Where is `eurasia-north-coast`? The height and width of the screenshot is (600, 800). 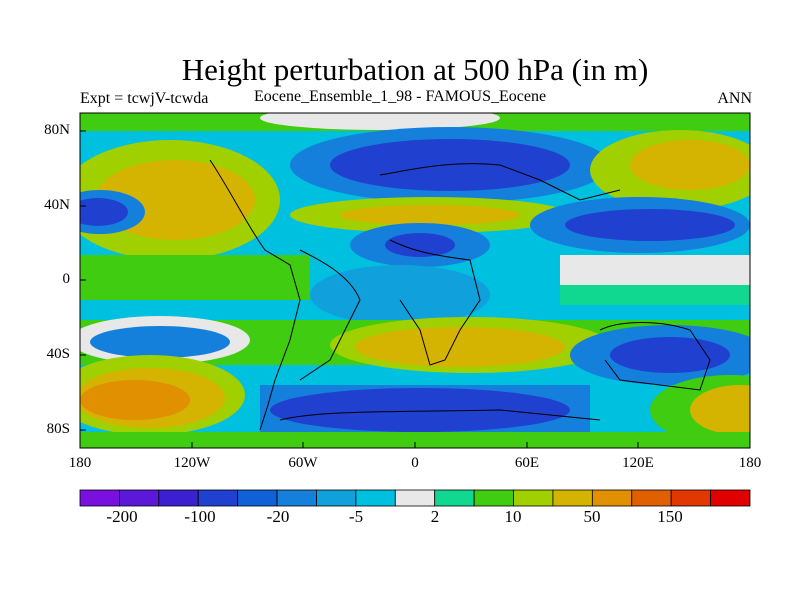
eurasia-north-coast is located at coordinates (500, 182).